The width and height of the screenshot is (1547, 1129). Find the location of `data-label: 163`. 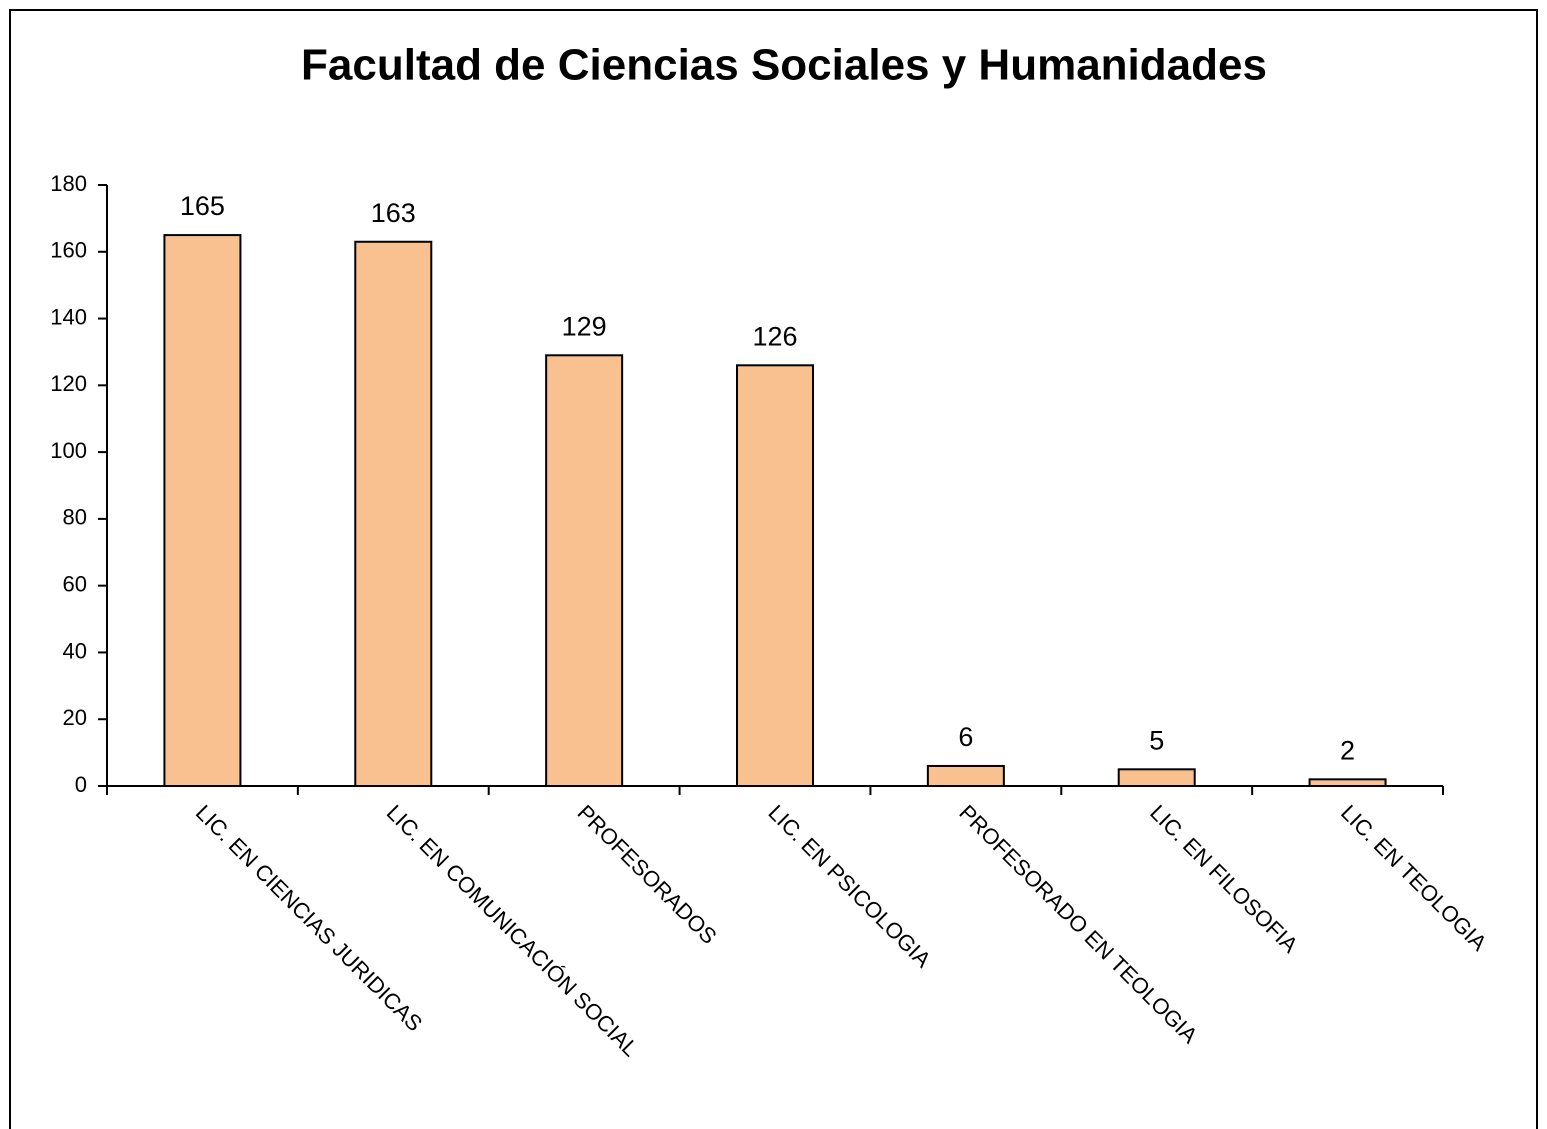

data-label: 163 is located at coordinates (393, 213).